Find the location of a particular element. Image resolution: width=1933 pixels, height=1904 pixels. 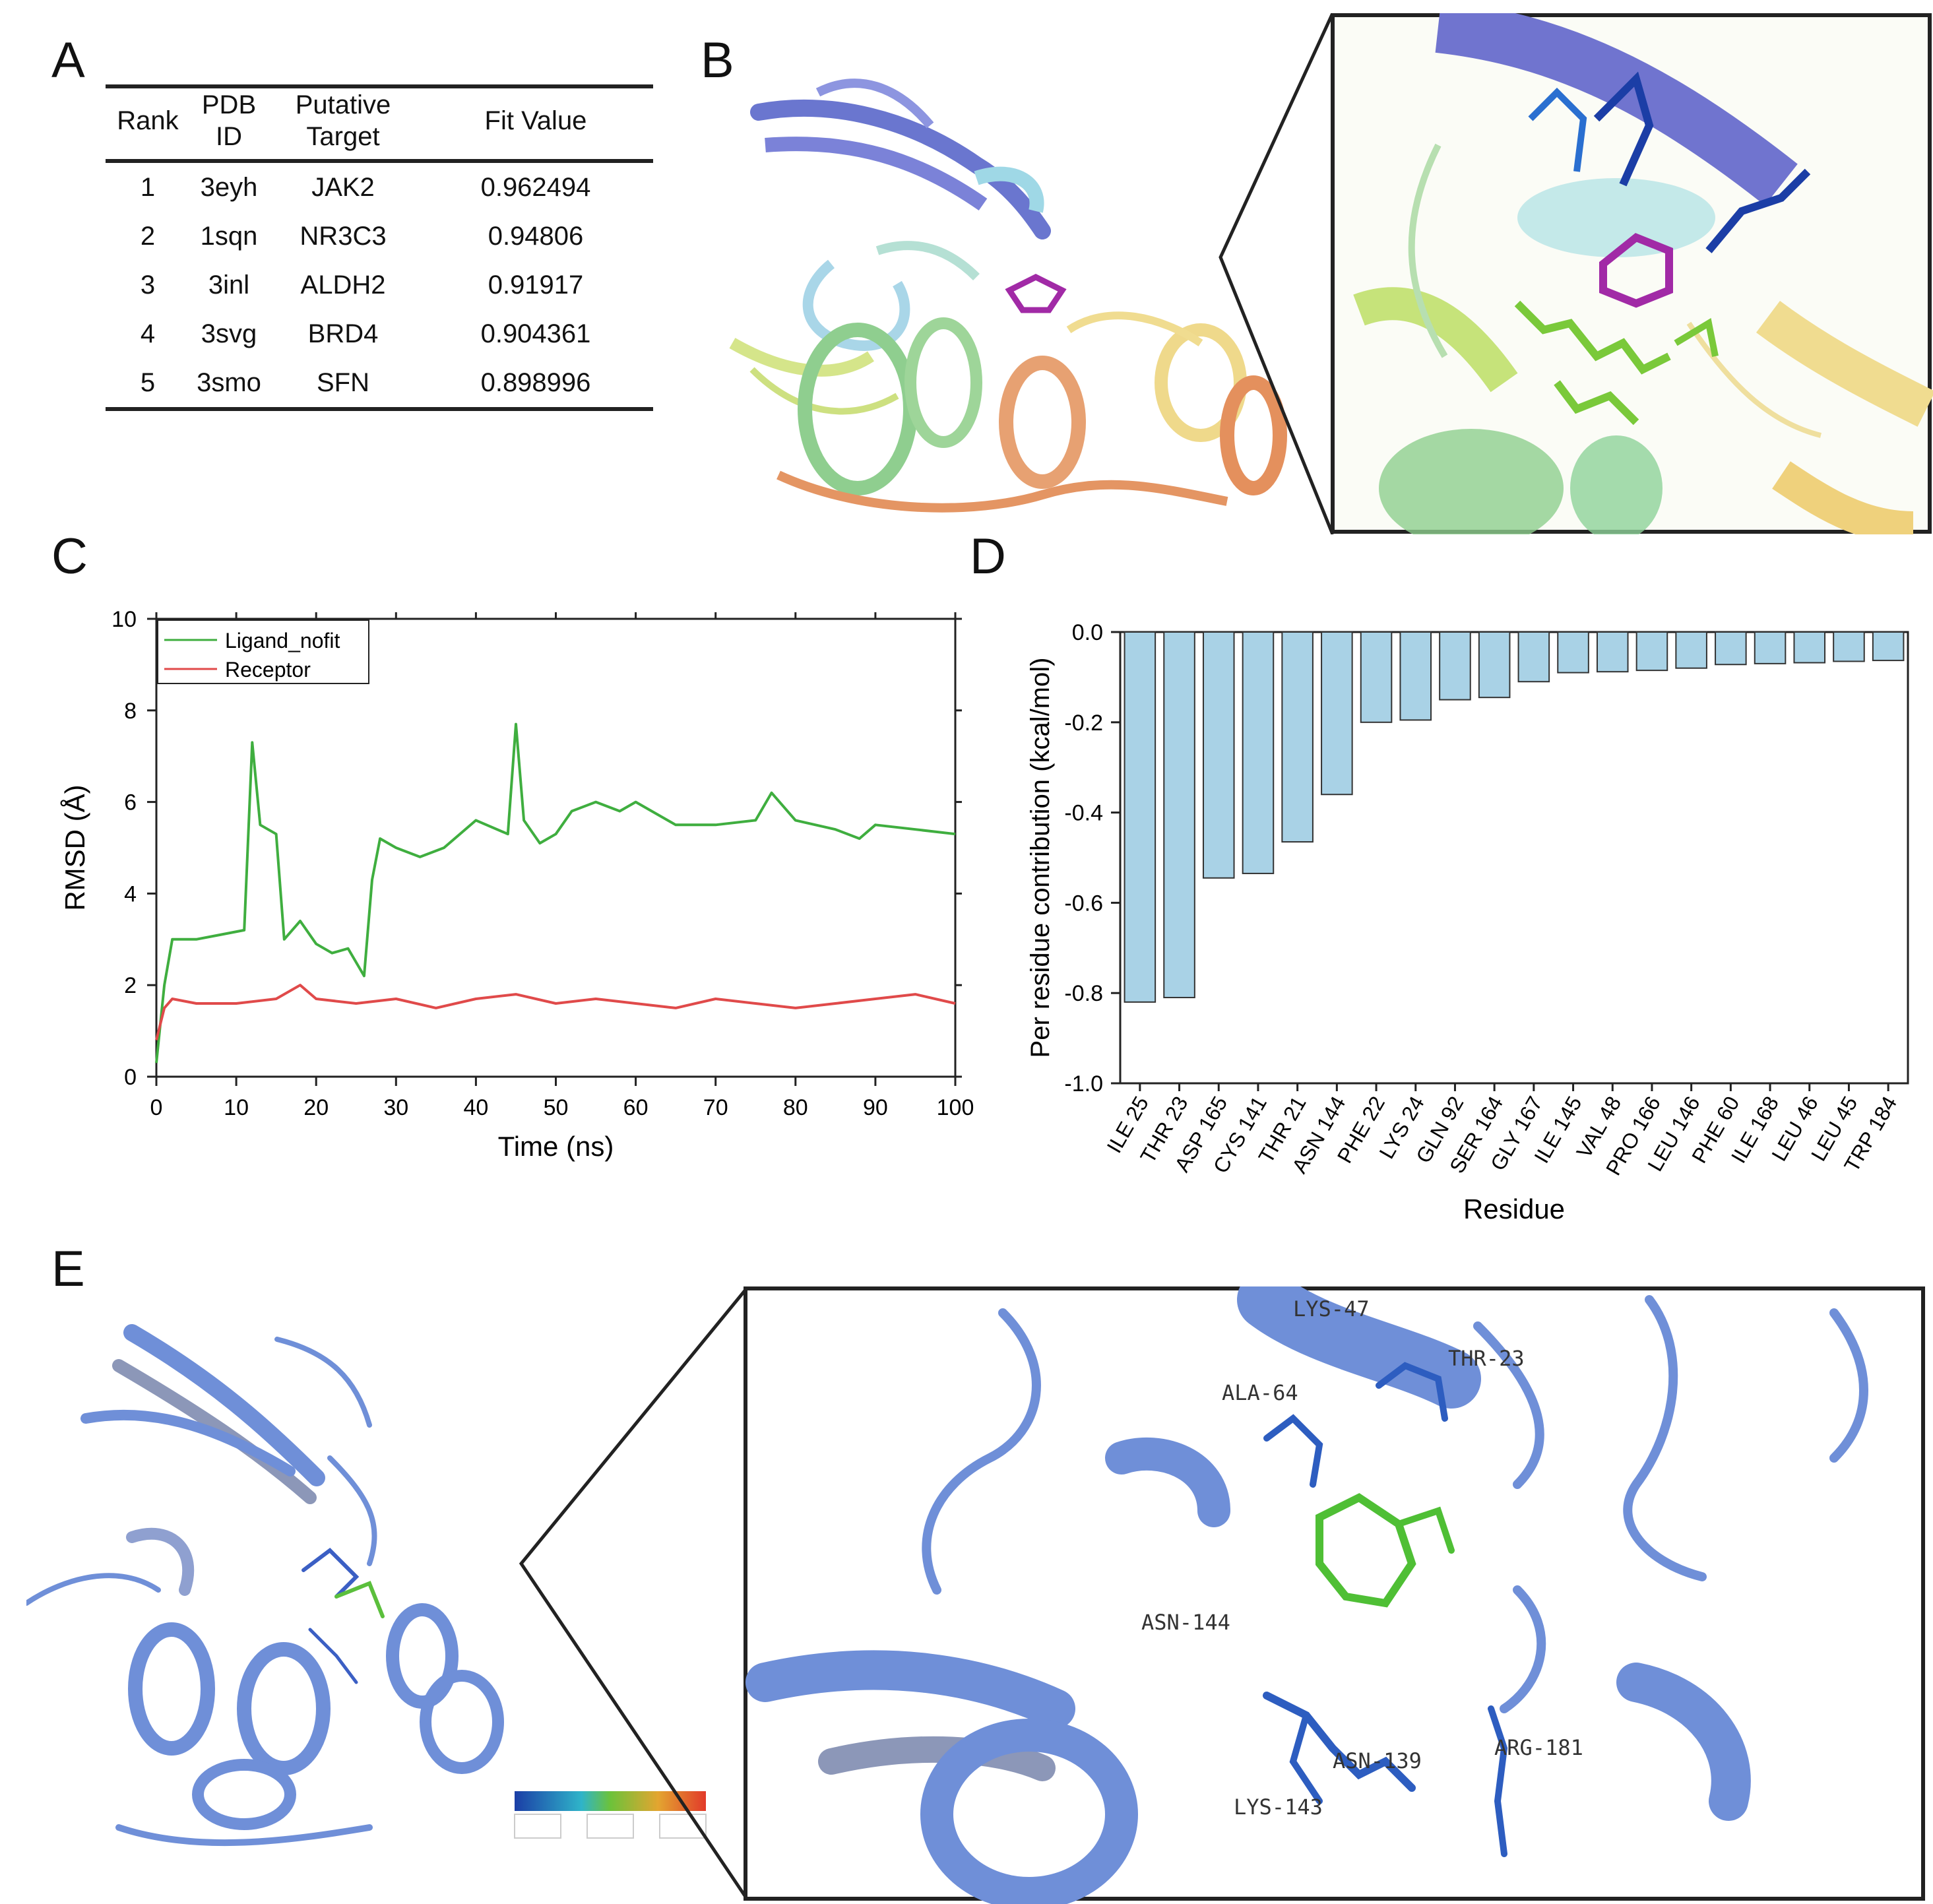

protein-overview-e is located at coordinates (265, 1585).